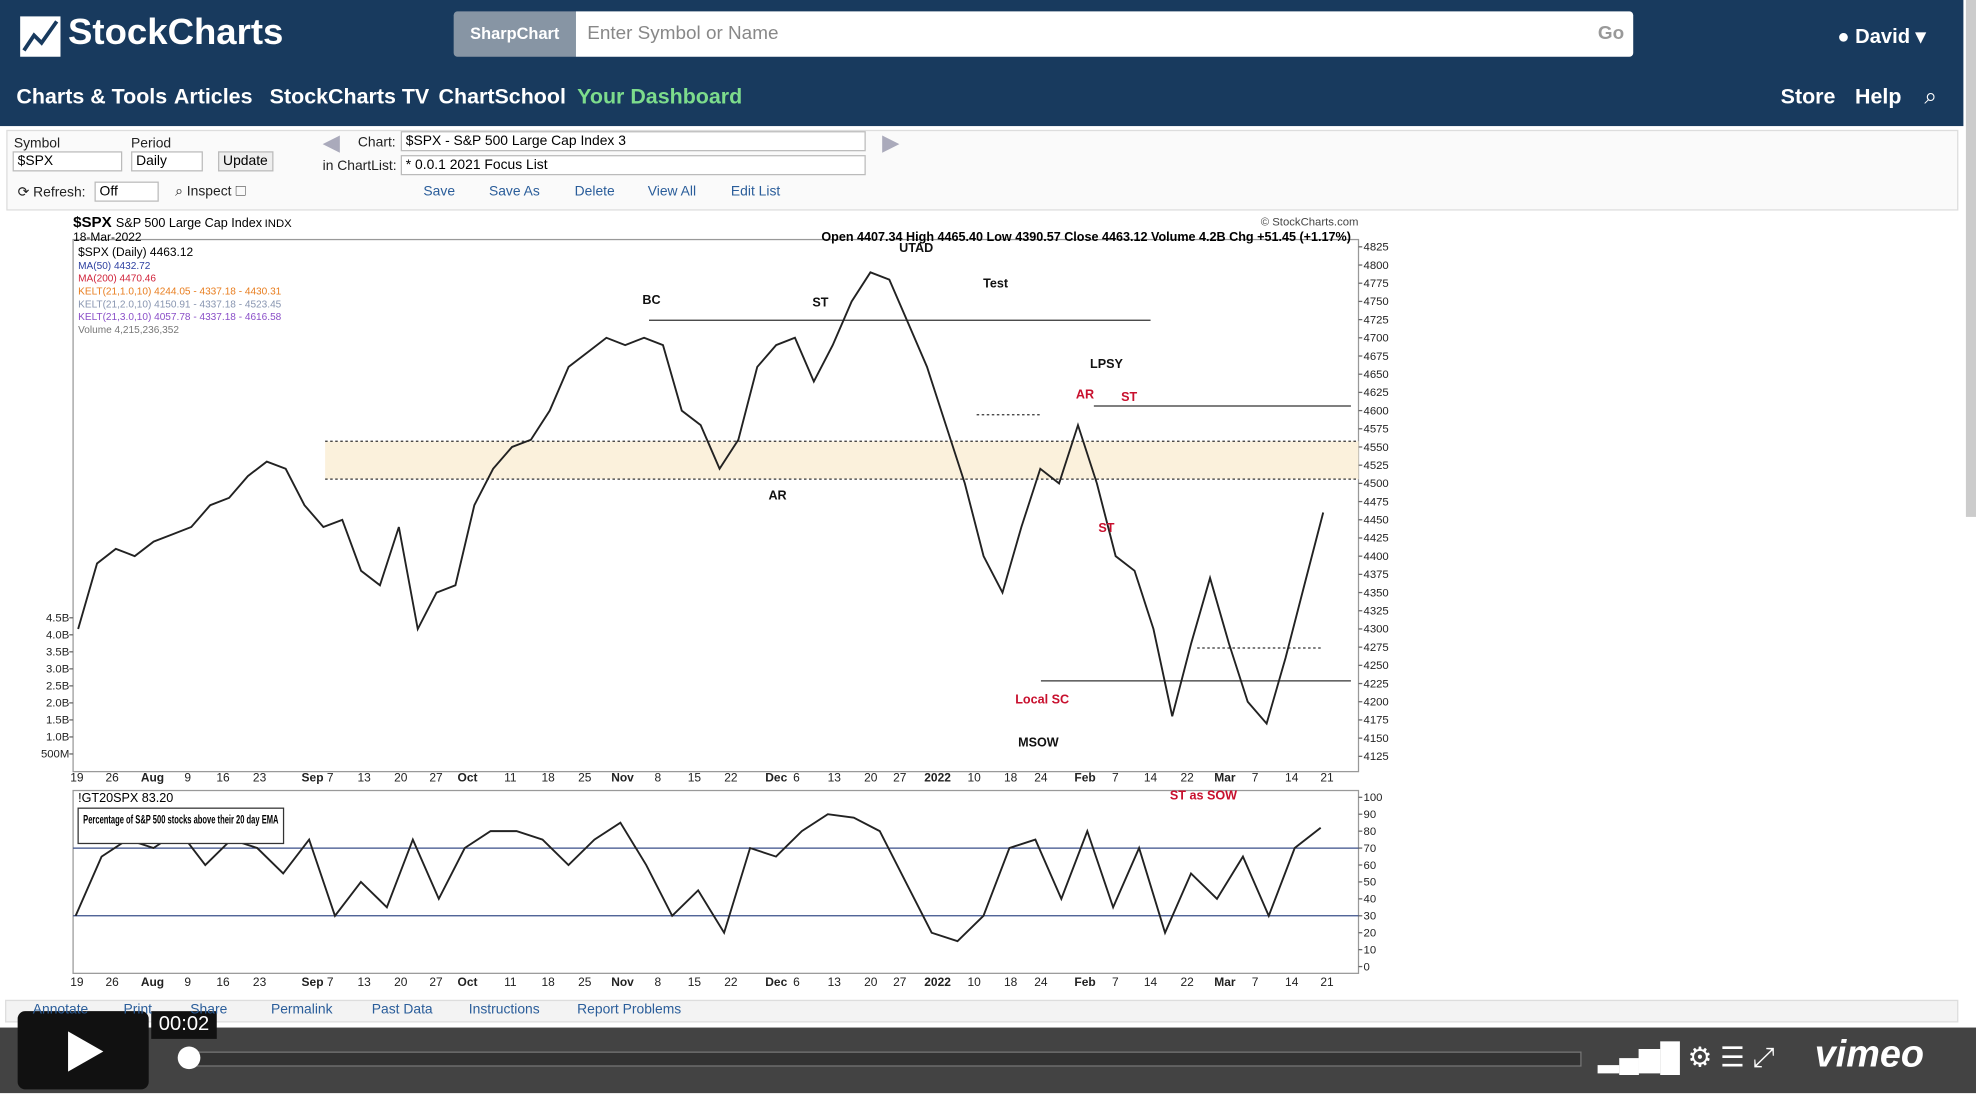 The width and height of the screenshot is (1976, 1112). I want to click on y-tick-label: 90, so click(1370, 815).